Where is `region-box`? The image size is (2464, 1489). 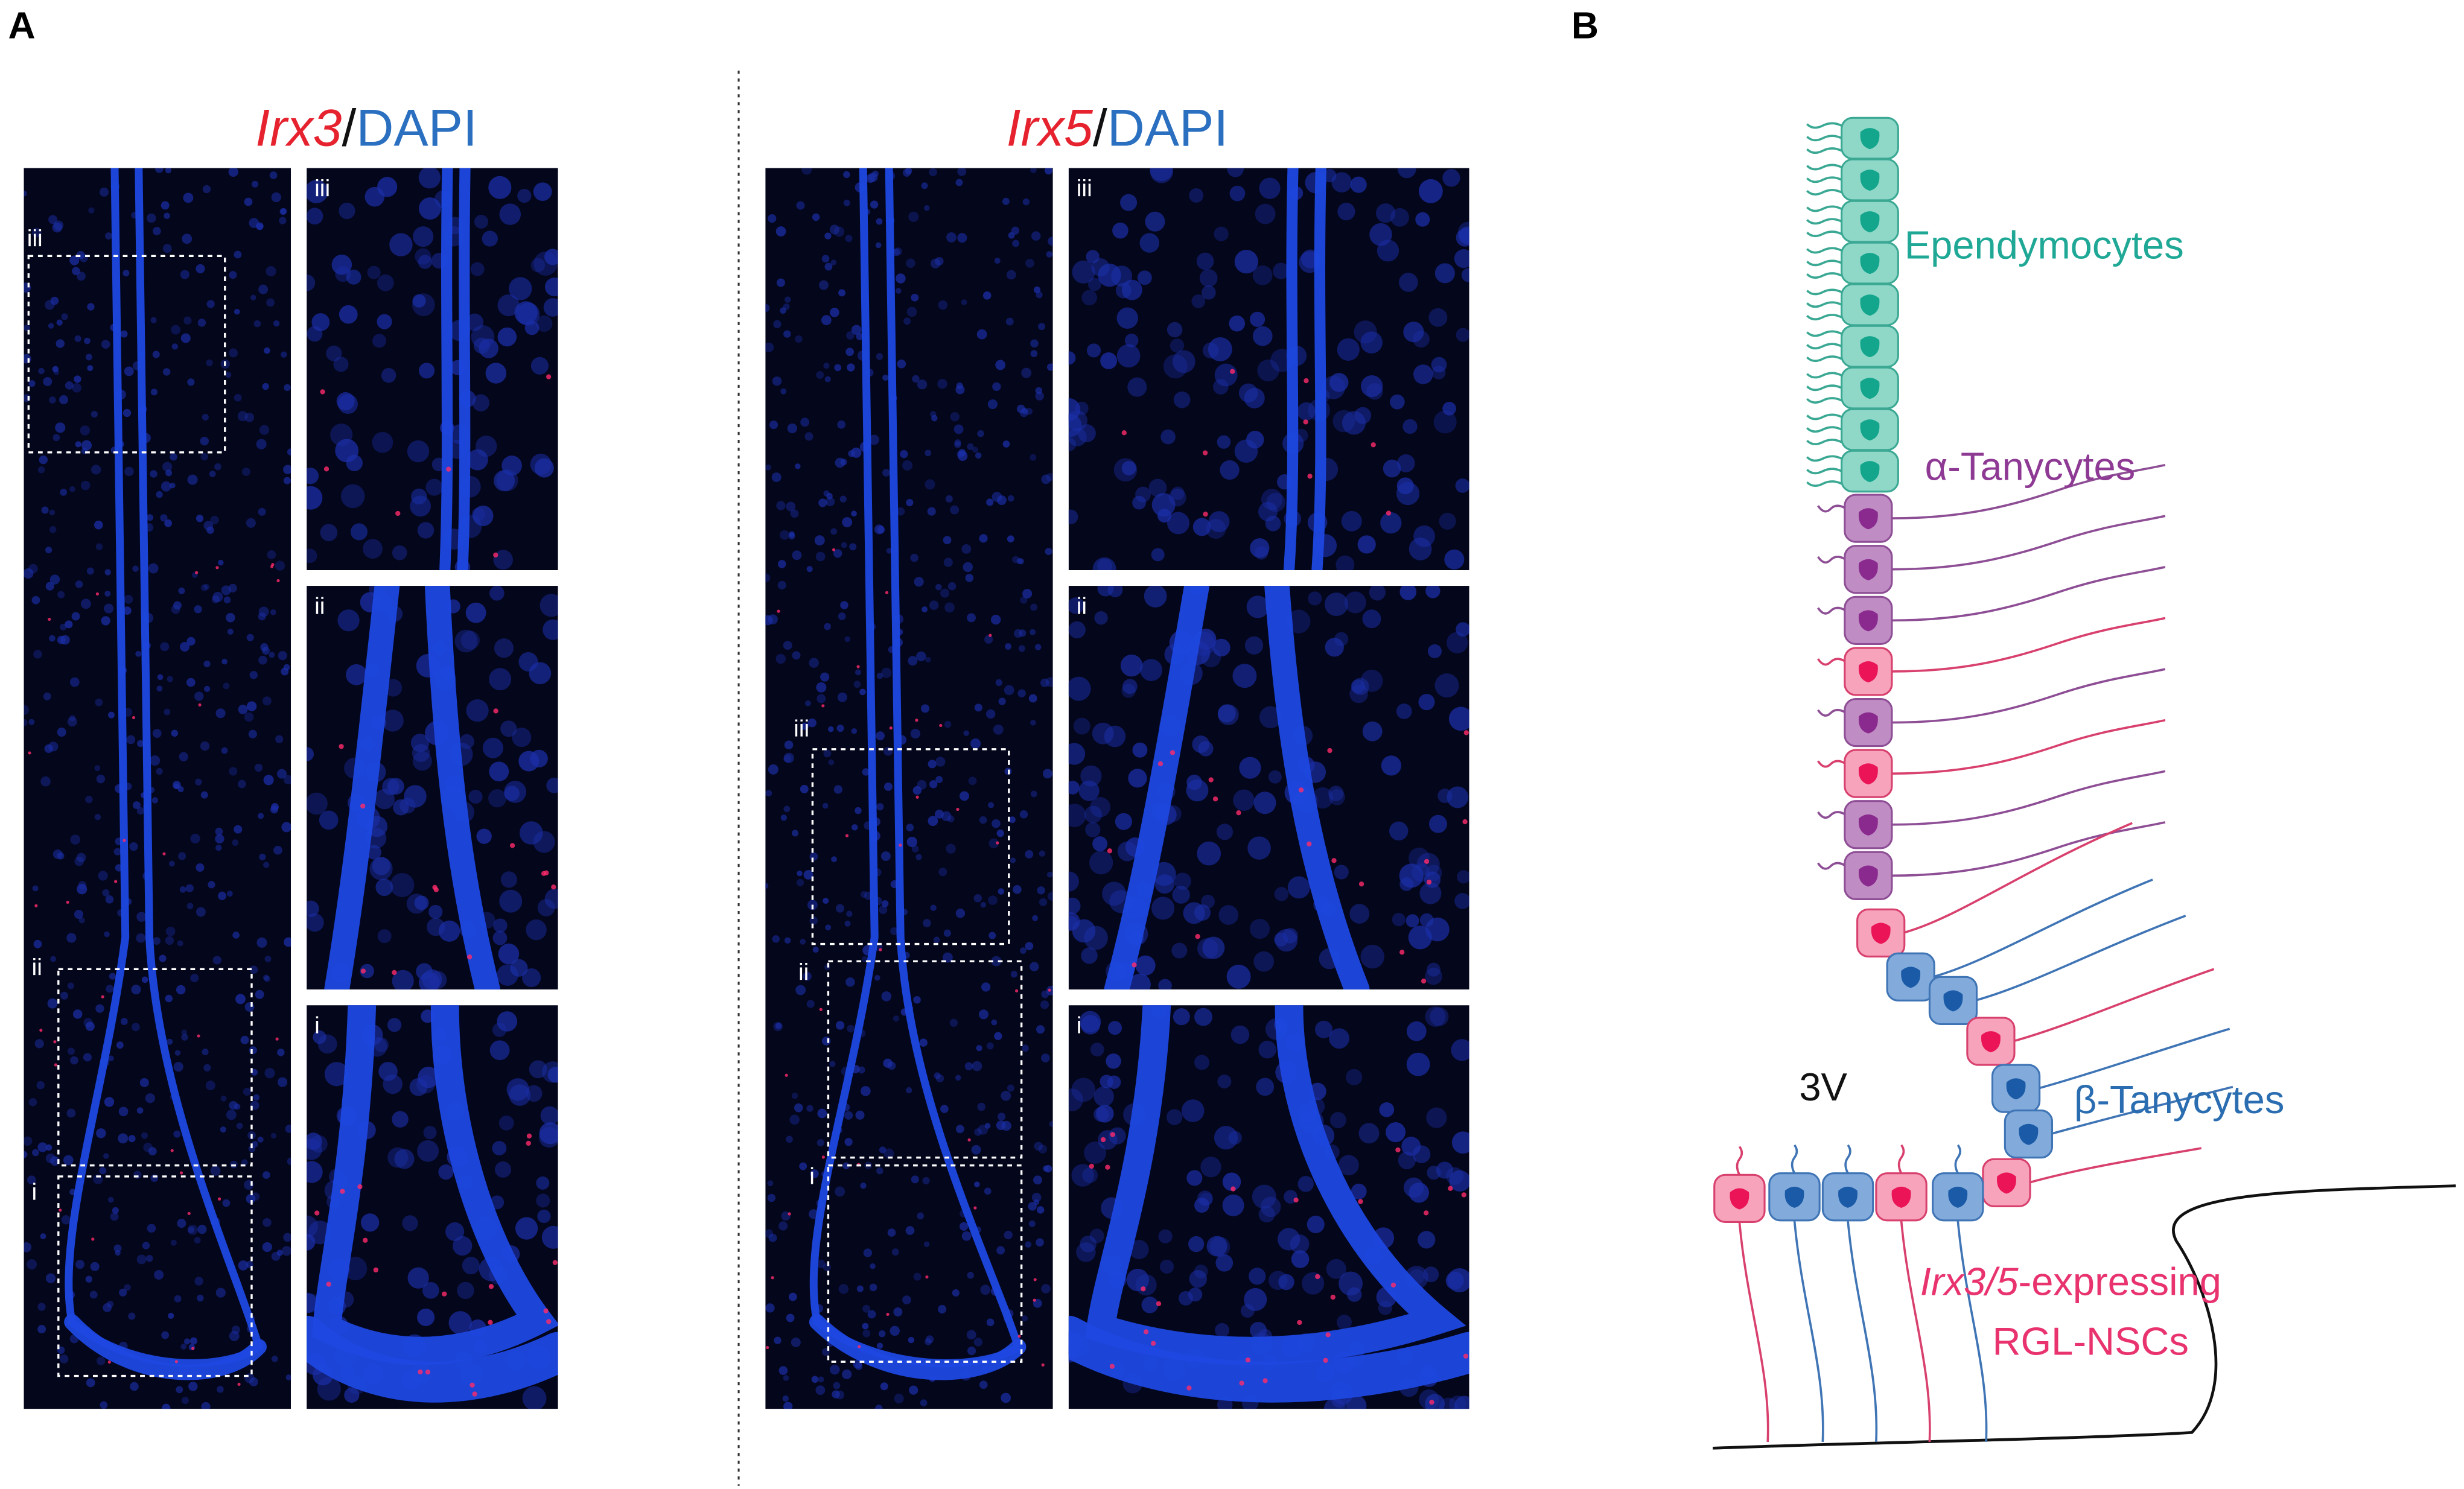 region-box is located at coordinates (910, 846).